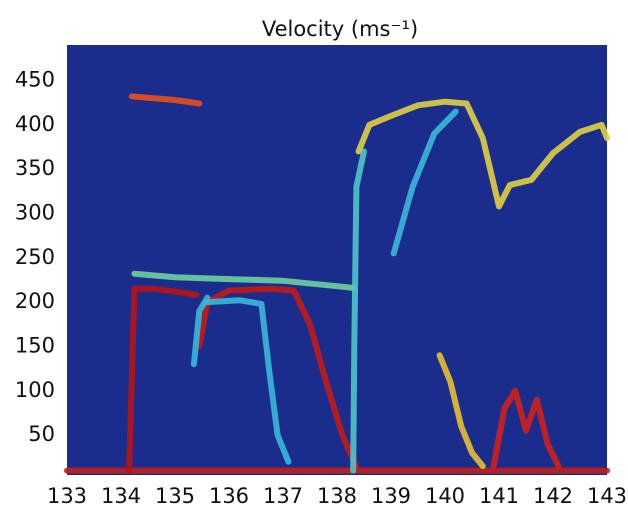 This screenshot has height=511, width=628. I want to click on y-tick-label: 50, so click(41, 434).